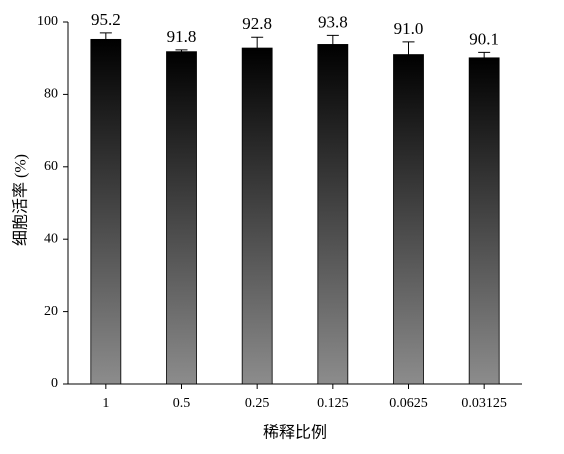 The width and height of the screenshot is (564, 454). What do you see at coordinates (21, 200) in the screenshot?
I see `y-axis-label: 细胞活率 (%)` at bounding box center [21, 200].